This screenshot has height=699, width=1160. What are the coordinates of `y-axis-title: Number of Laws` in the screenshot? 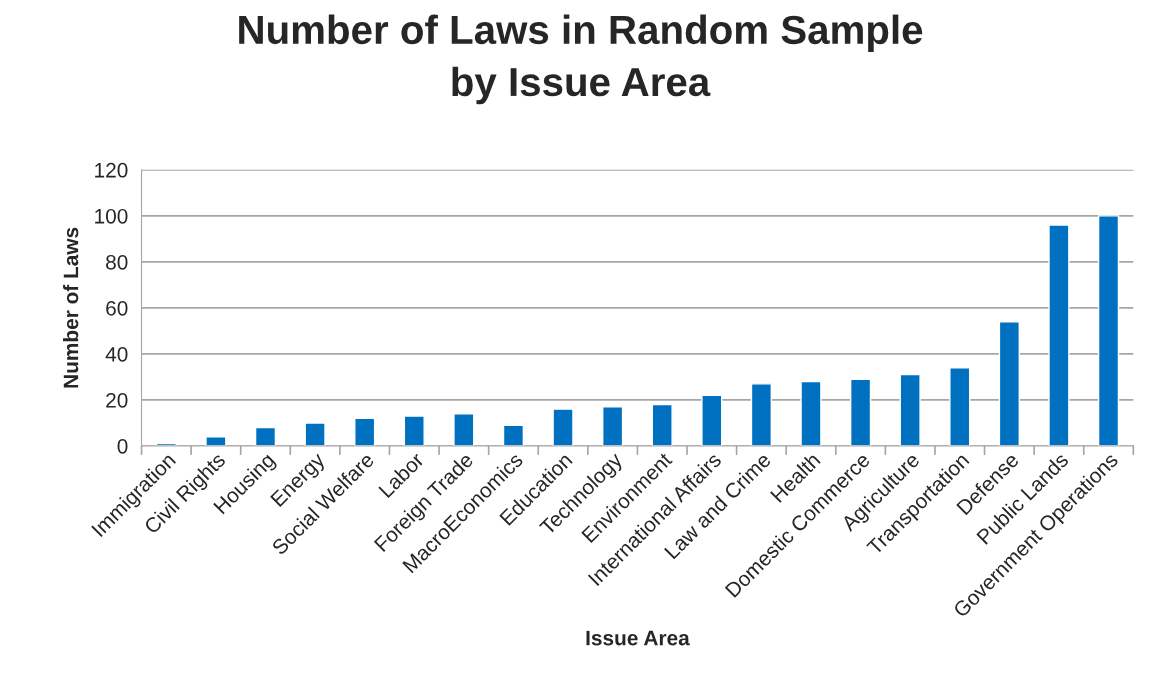 It's located at (71, 307).